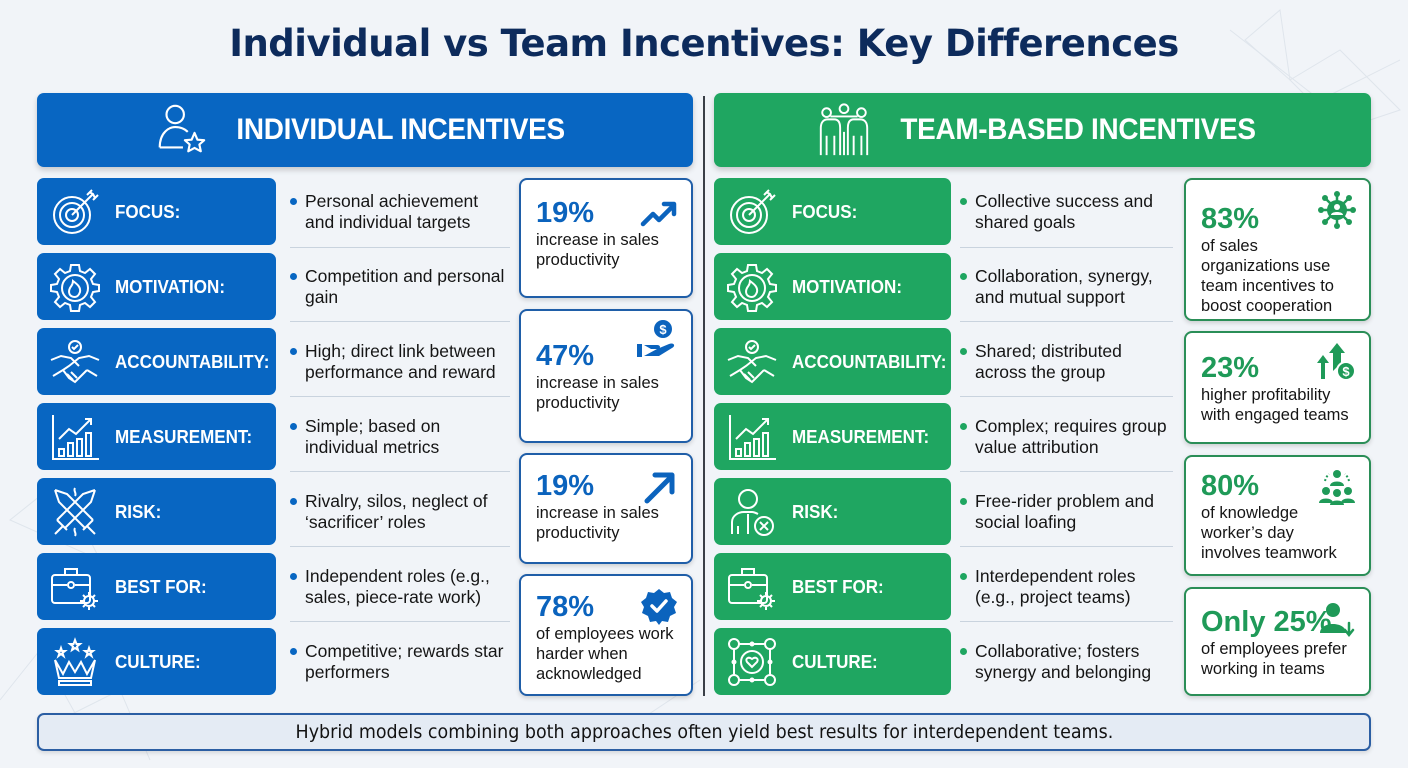  What do you see at coordinates (401, 661) in the screenshot?
I see `individual-culture-desc: Competitive; rewards star performers` at bounding box center [401, 661].